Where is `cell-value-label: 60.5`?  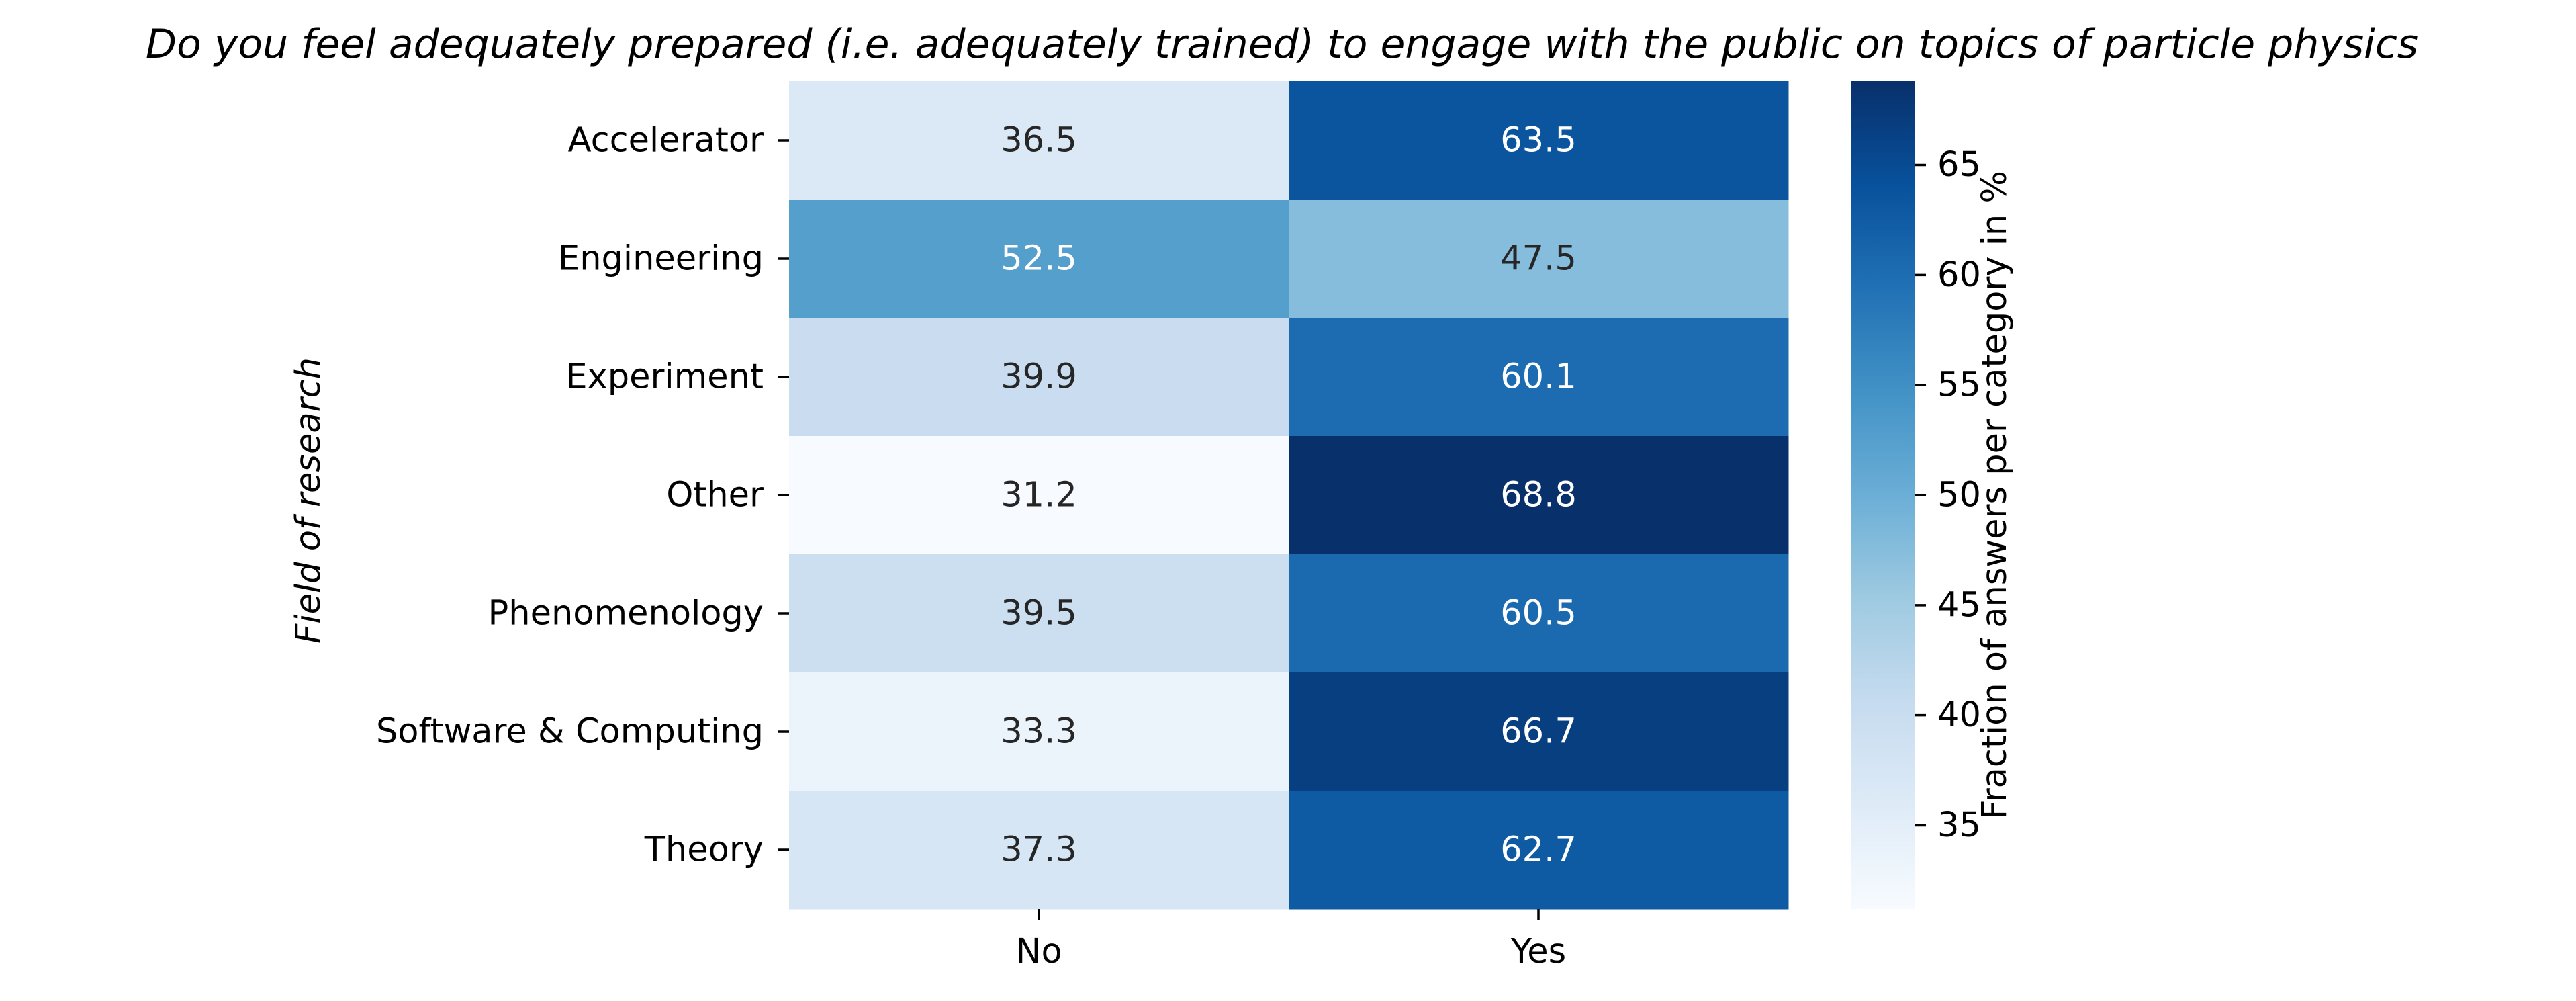 cell-value-label: 60.5 is located at coordinates (1538, 614).